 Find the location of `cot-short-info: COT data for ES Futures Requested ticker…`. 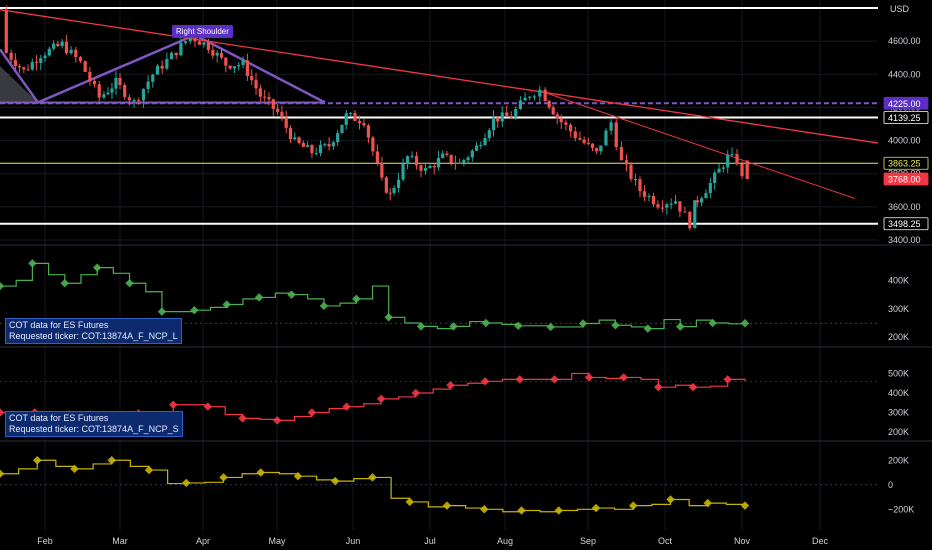

cot-short-info: COT data for ES Futures Requested ticker… is located at coordinates (94, 424).